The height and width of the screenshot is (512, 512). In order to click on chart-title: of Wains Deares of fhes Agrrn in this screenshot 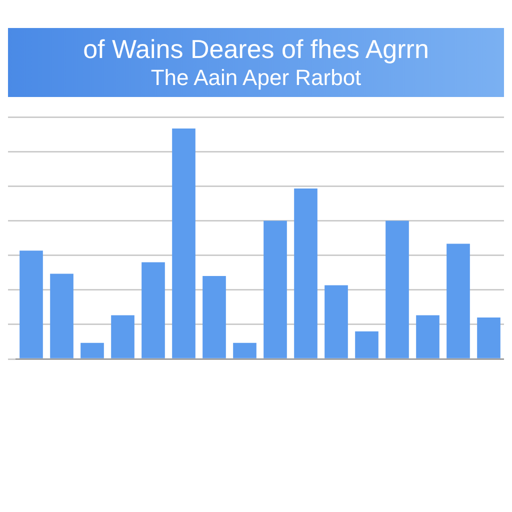, I will do `click(256, 49)`.